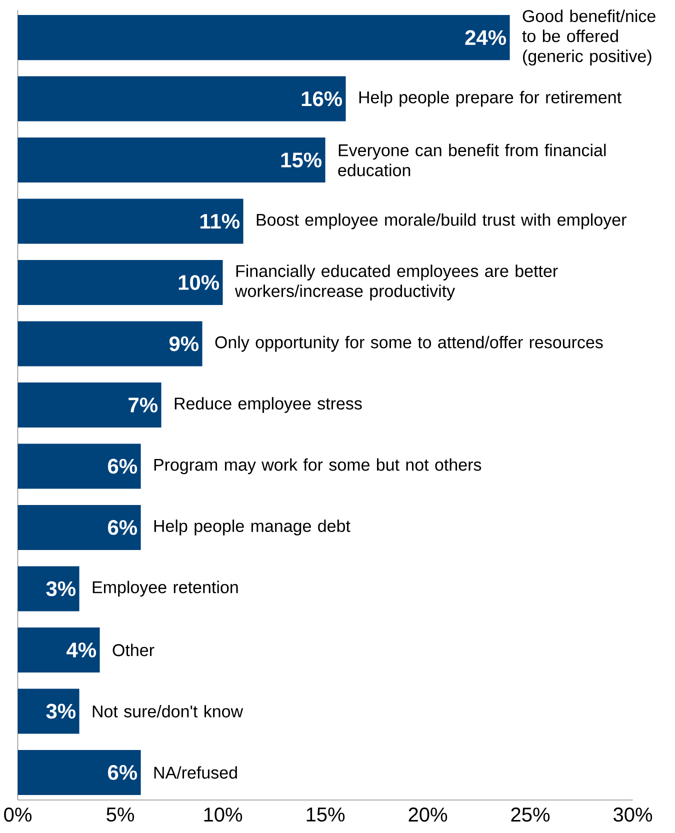 This screenshot has height=833, width=675. What do you see at coordinates (252, 528) in the screenshot?
I see `y-tick-label: Help people manage debt` at bounding box center [252, 528].